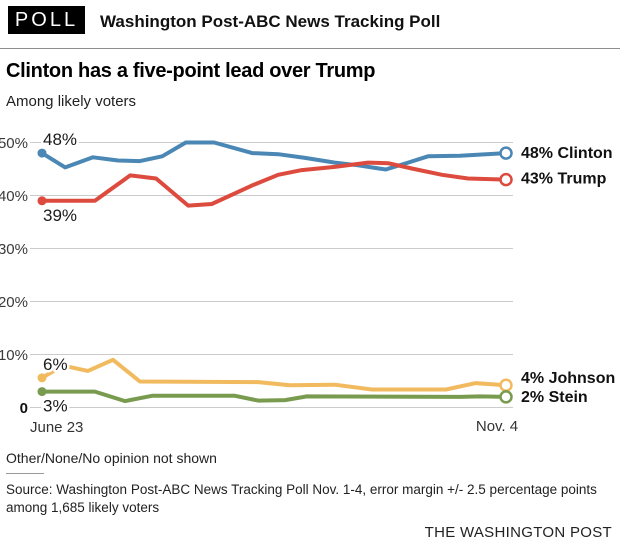 Image resolution: width=620 pixels, height=546 pixels. What do you see at coordinates (274, 396) in the screenshot?
I see `stein-line` at bounding box center [274, 396].